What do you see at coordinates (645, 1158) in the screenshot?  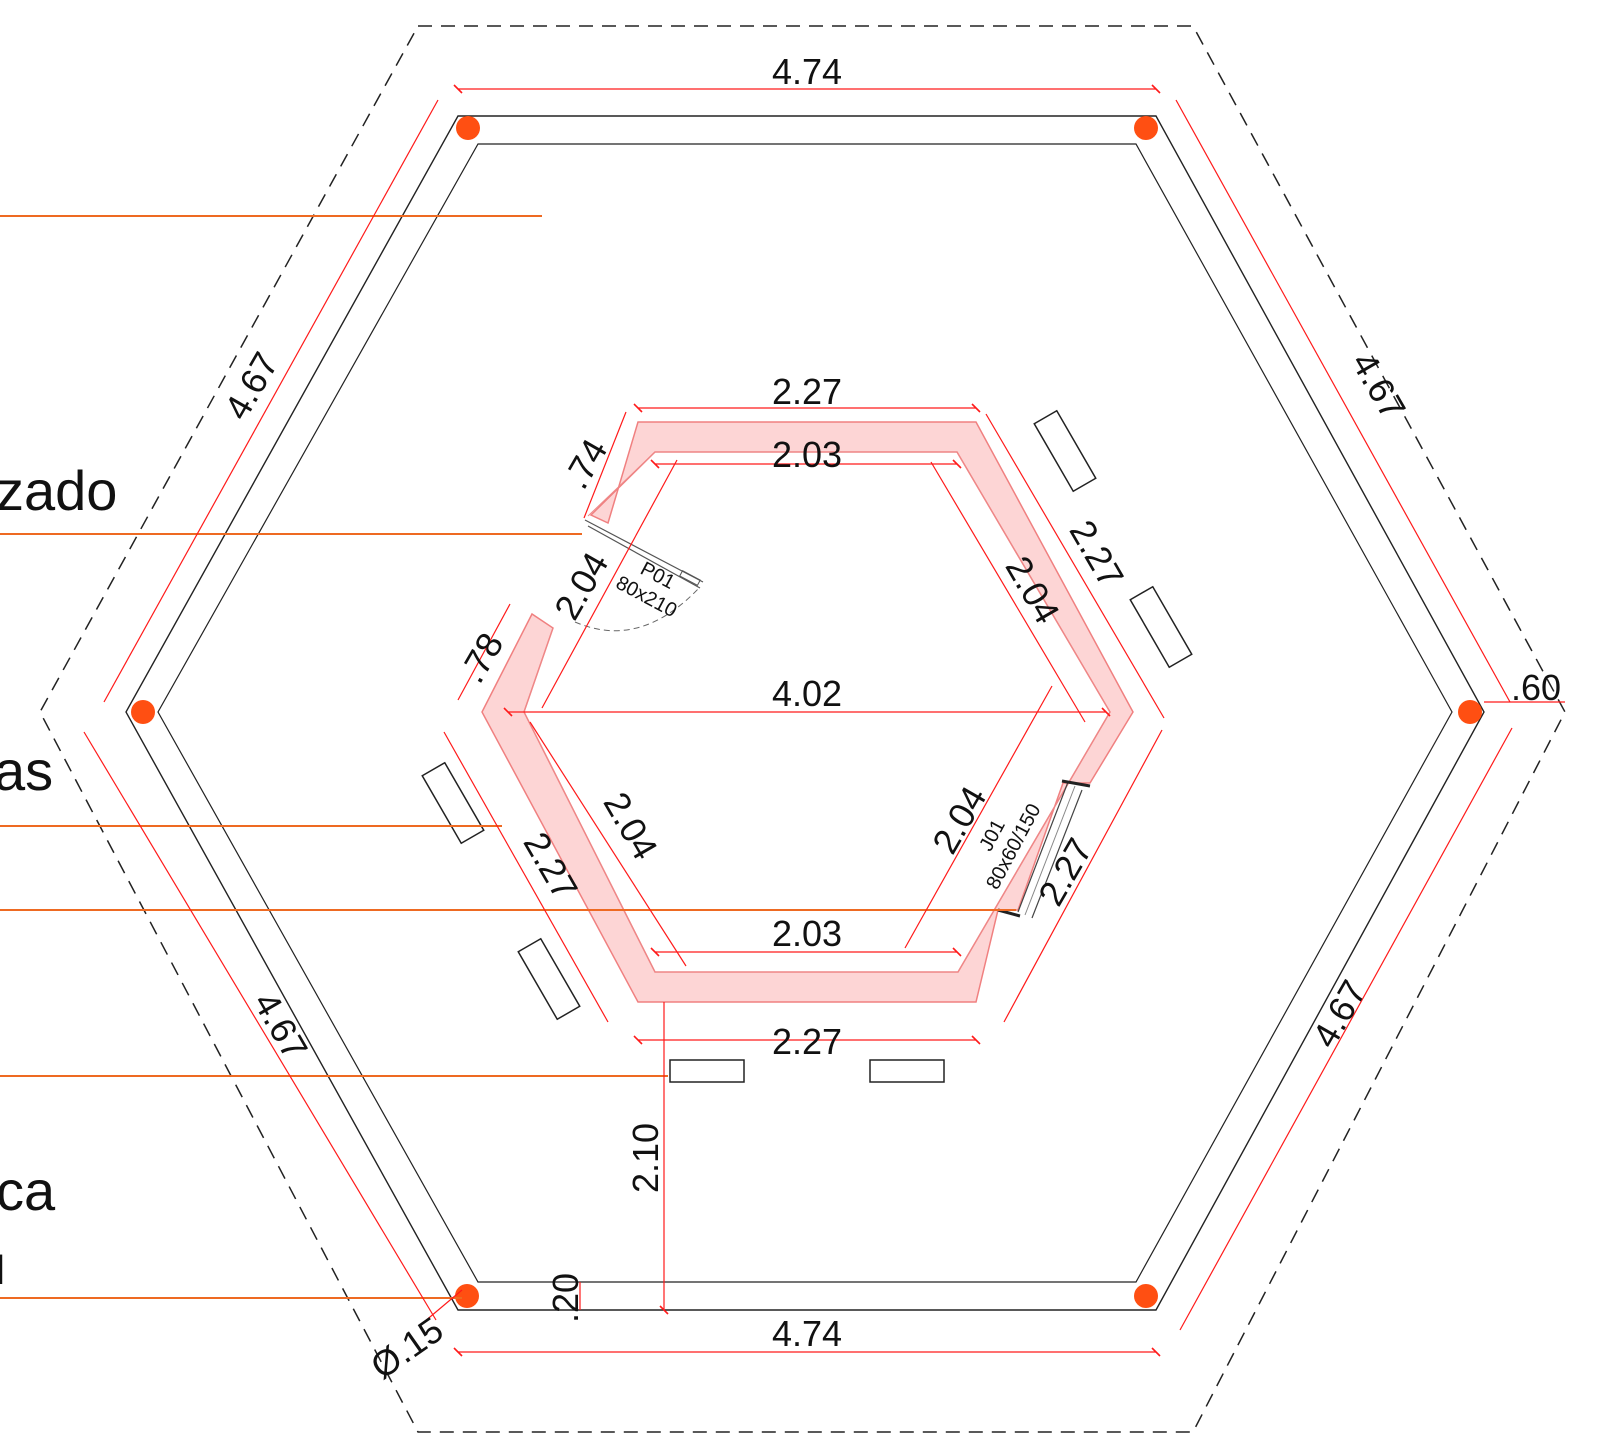 I see `dim-vertical-gap: 2.10` at bounding box center [645, 1158].